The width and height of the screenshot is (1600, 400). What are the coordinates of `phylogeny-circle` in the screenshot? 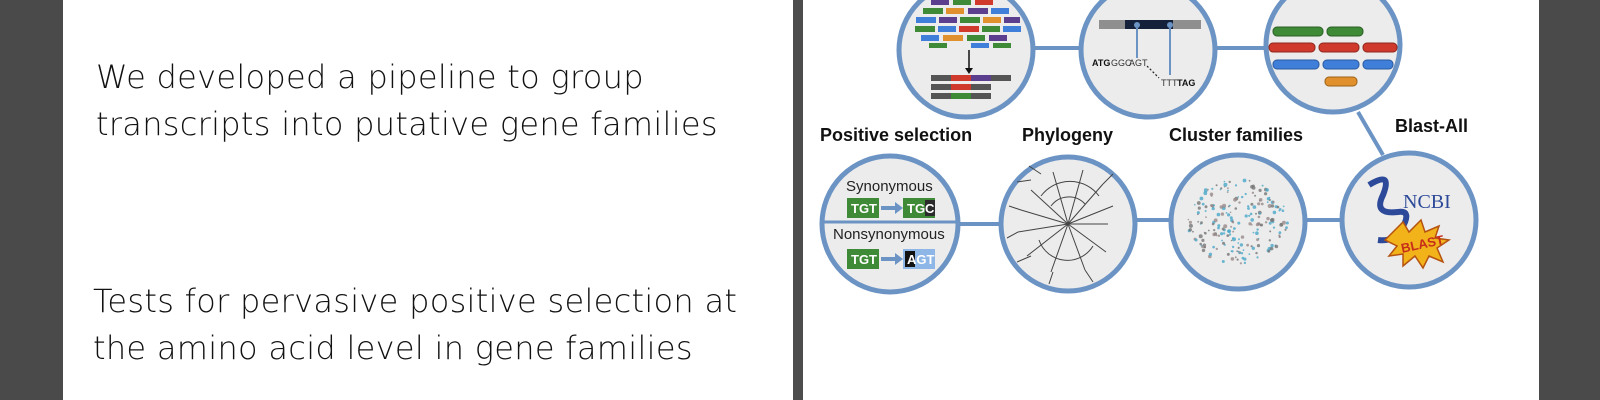 It's located at (1068, 224).